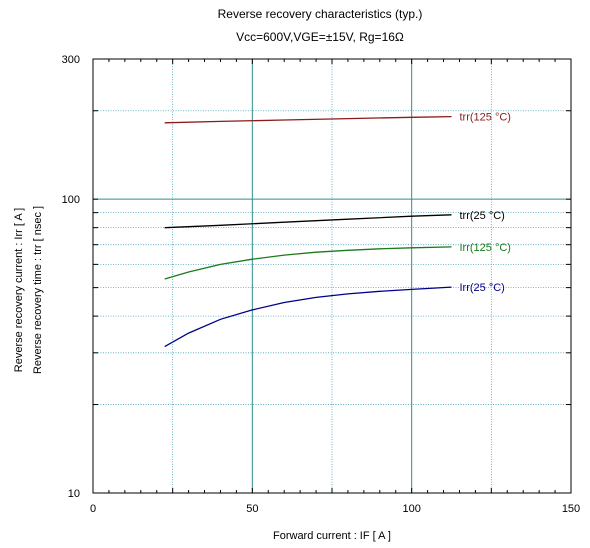 Image resolution: width=590 pixels, height=548 pixels. What do you see at coordinates (482, 288) in the screenshot?
I see `series-label: Irr(25 °C)` at bounding box center [482, 288].